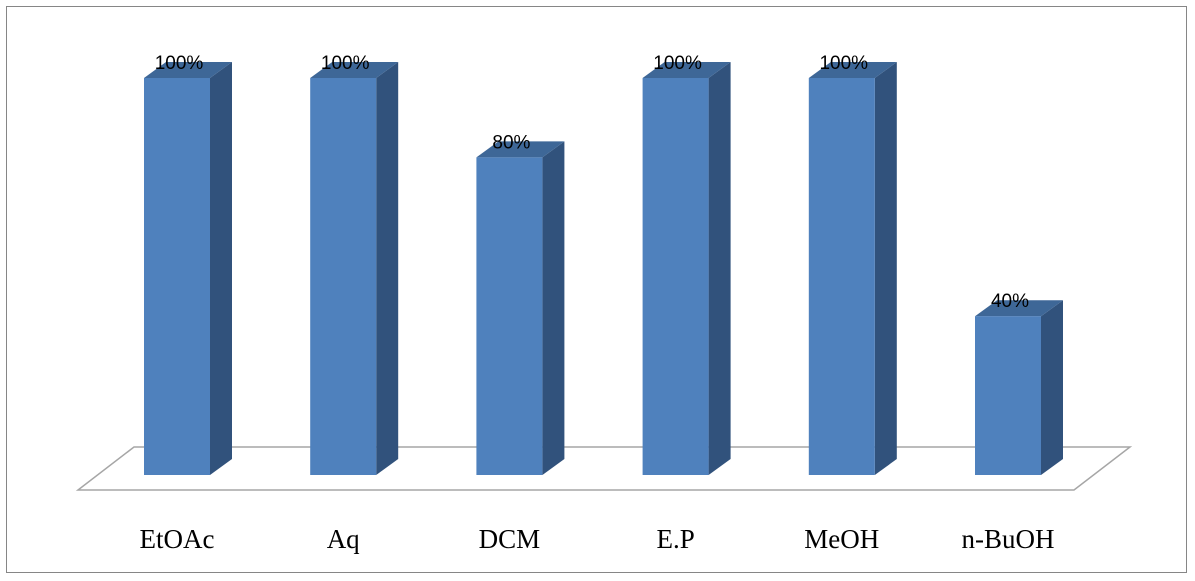 This screenshot has height=581, width=1195. I want to click on category-label-e-p: E.P, so click(675, 539).